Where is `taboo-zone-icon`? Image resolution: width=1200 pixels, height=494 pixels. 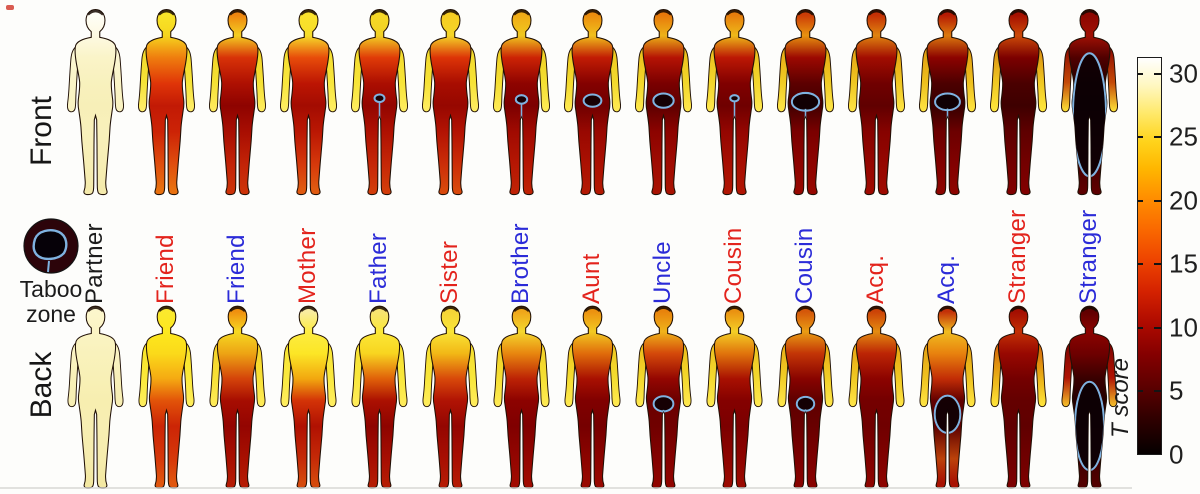
taboo-zone-icon is located at coordinates (51, 246).